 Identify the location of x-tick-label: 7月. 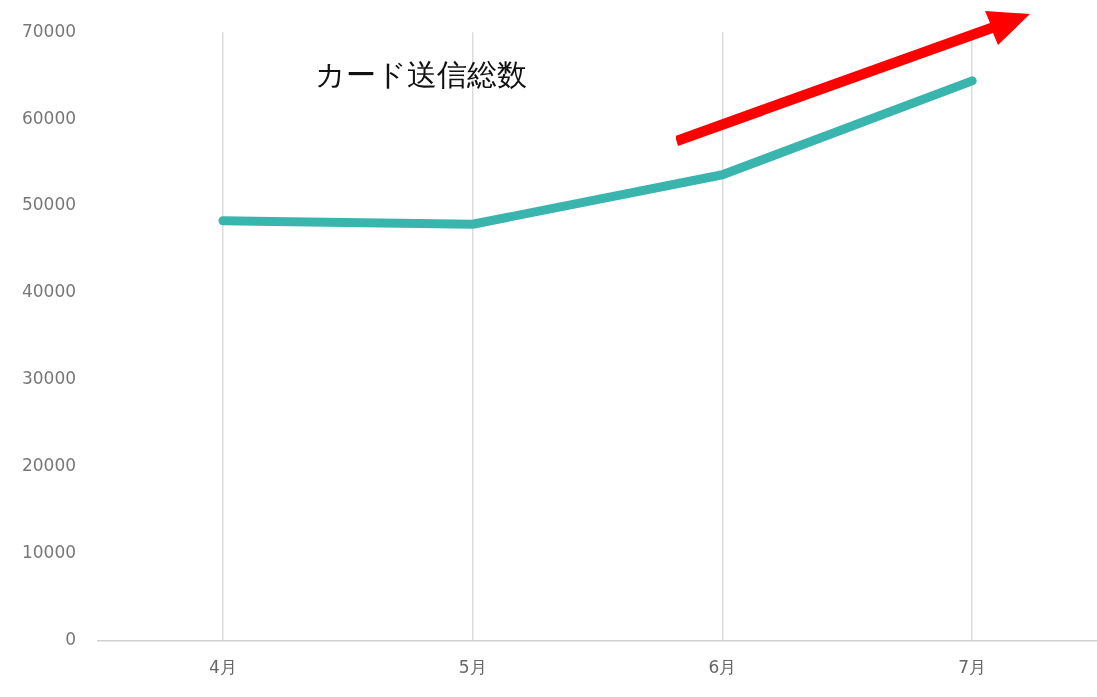
(972, 667).